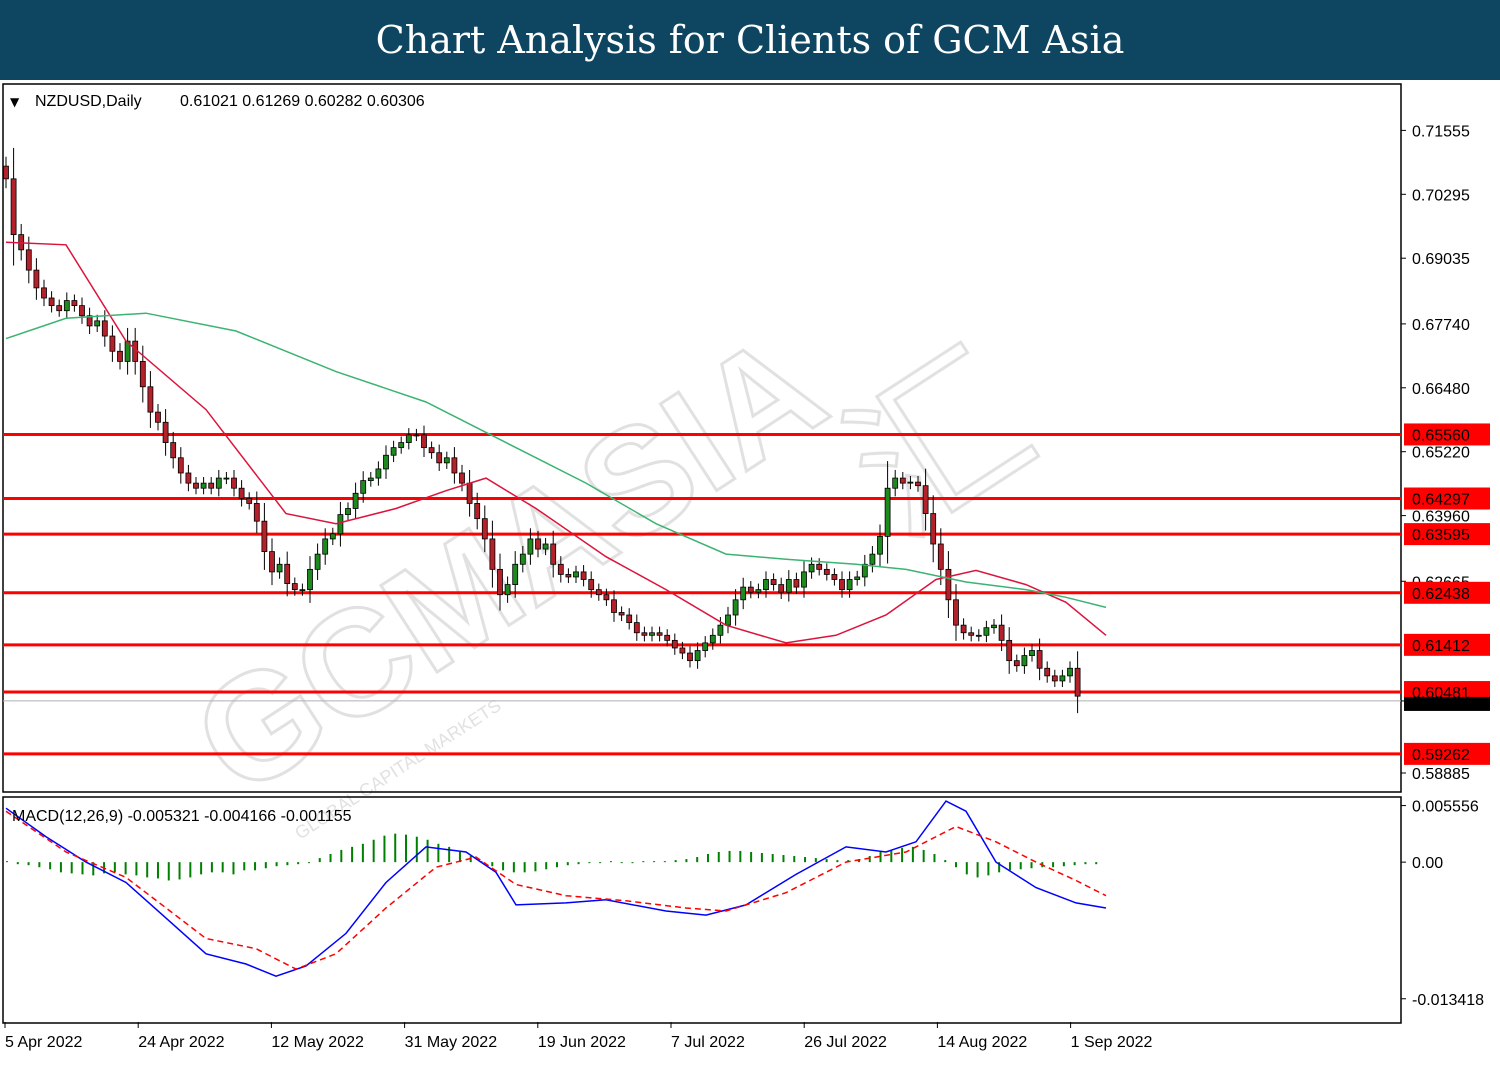 This screenshot has height=1071, width=1500. What do you see at coordinates (708, 1042) in the screenshot?
I see `time-tick-label: 7 Jul 2022` at bounding box center [708, 1042].